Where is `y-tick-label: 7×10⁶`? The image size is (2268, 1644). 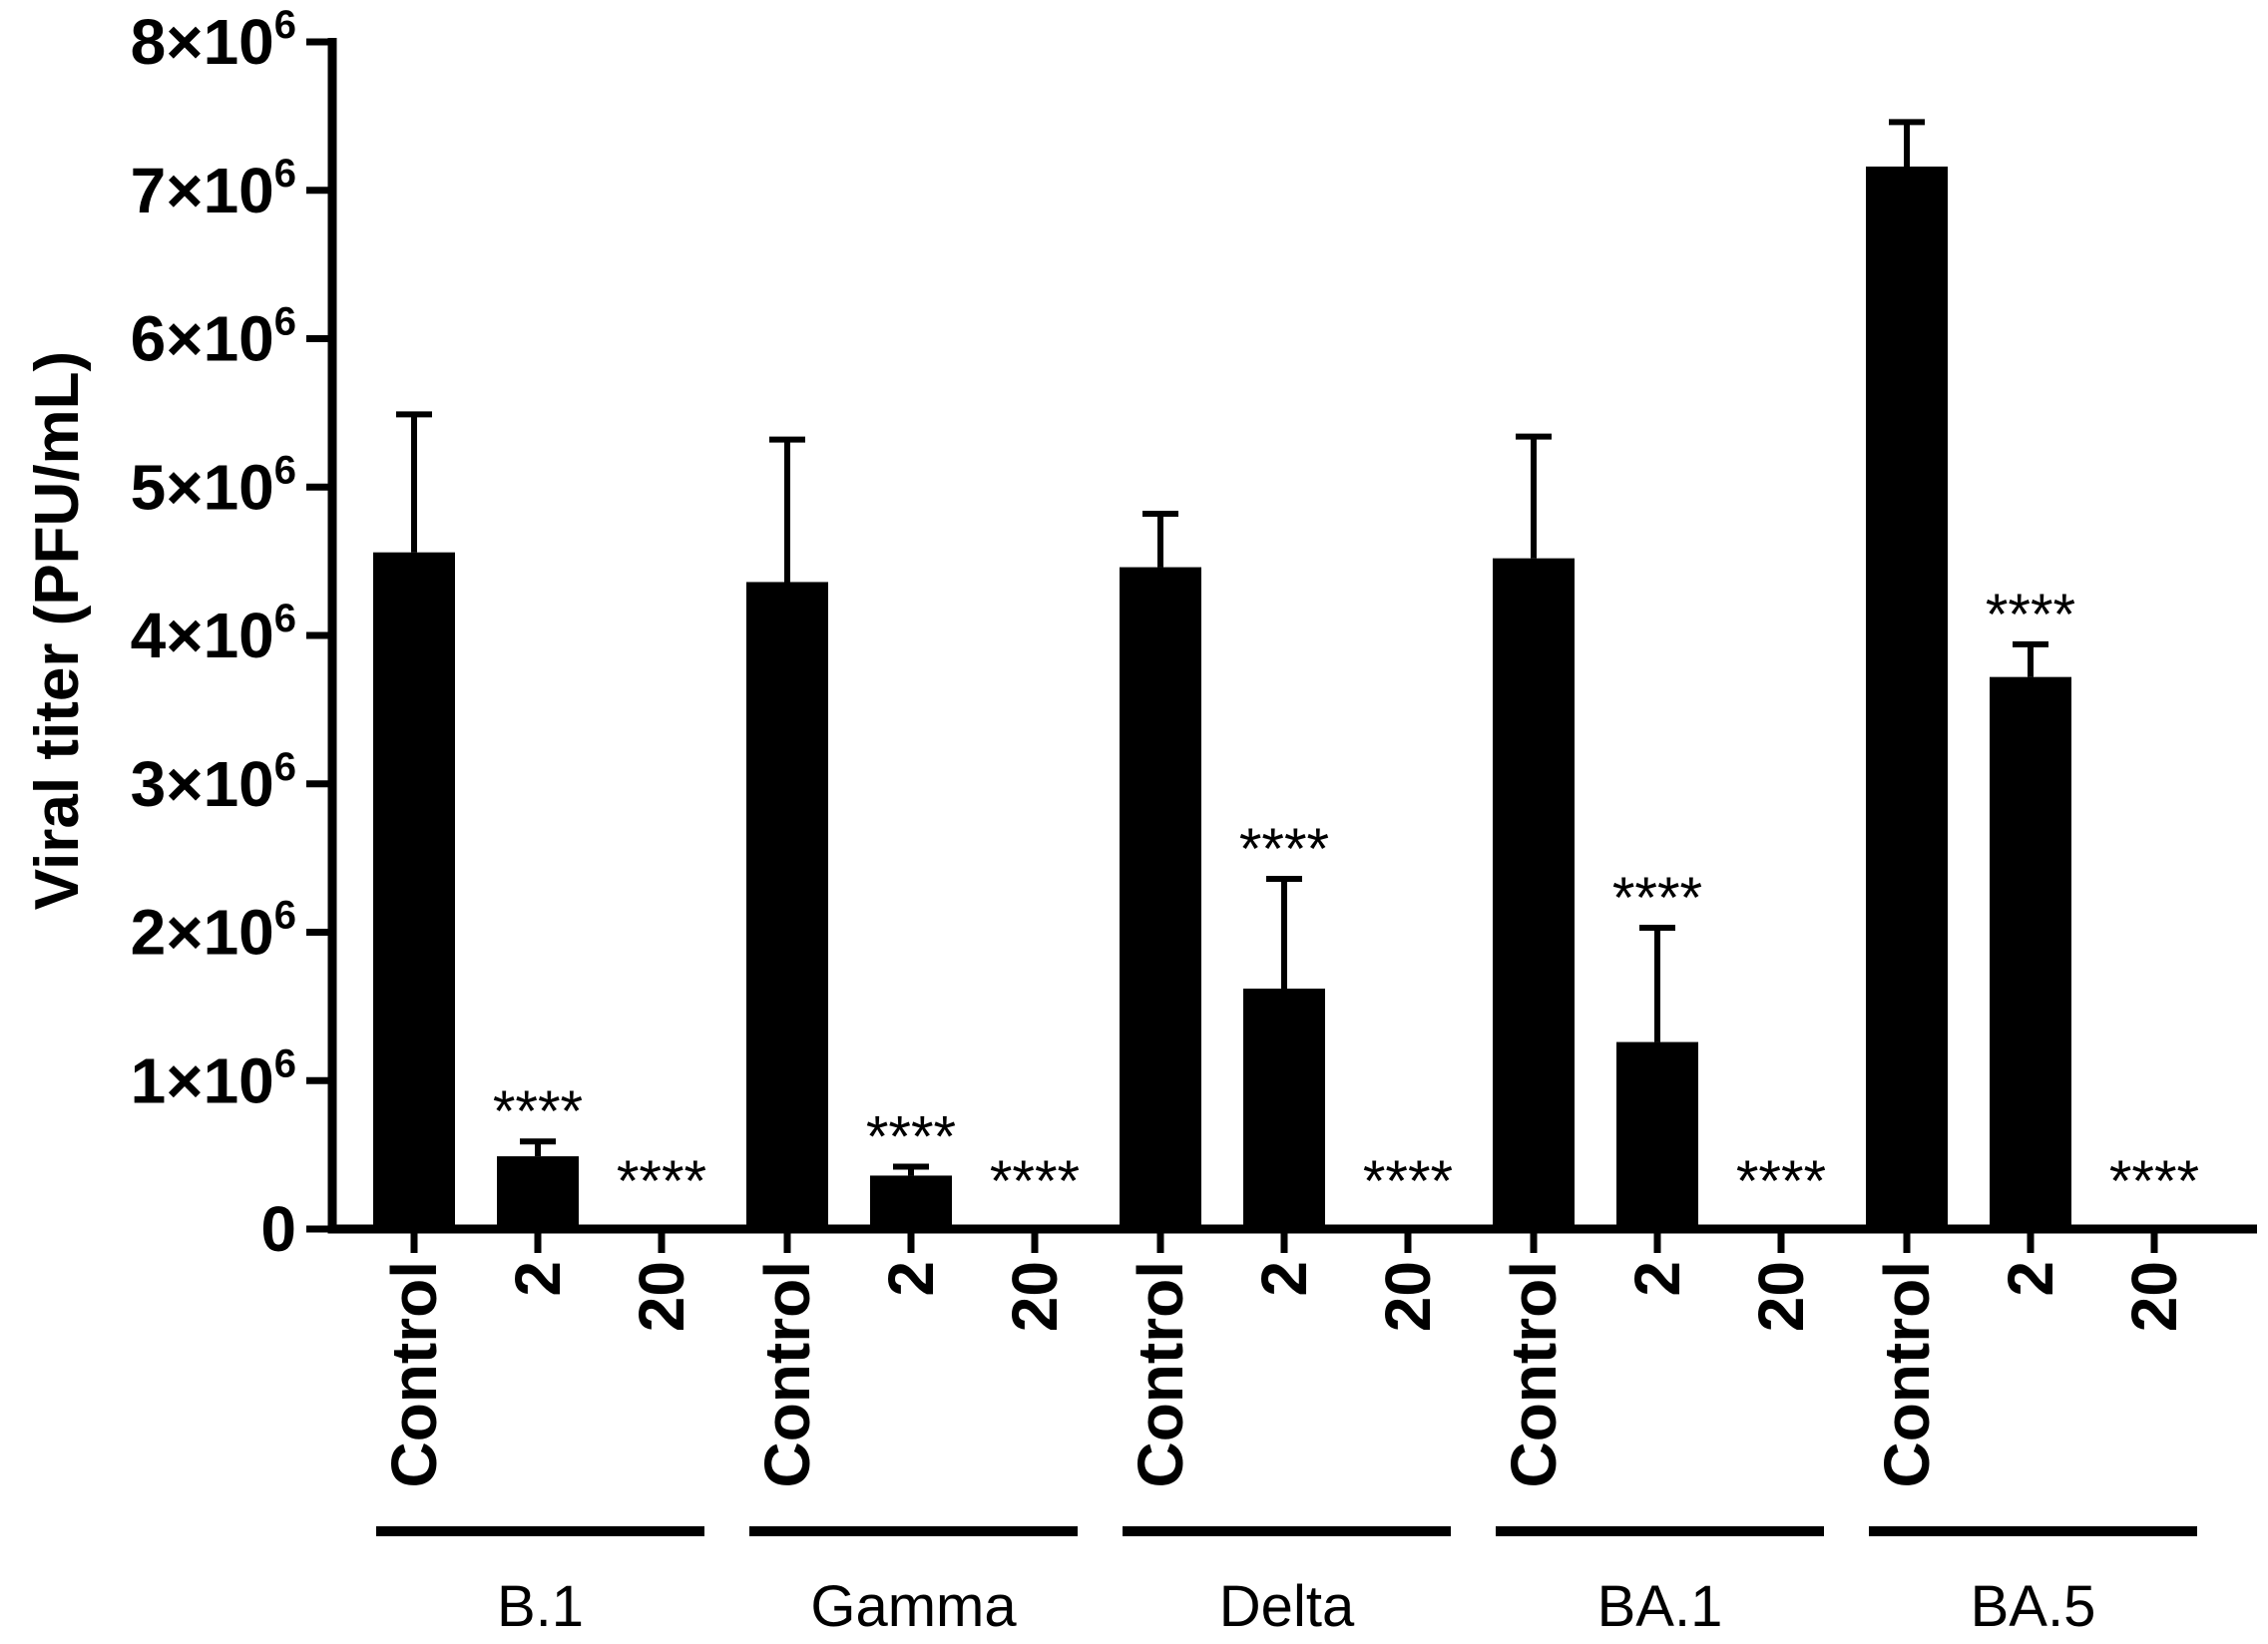
y-tick-label: 7×10⁶ is located at coordinates (213, 189).